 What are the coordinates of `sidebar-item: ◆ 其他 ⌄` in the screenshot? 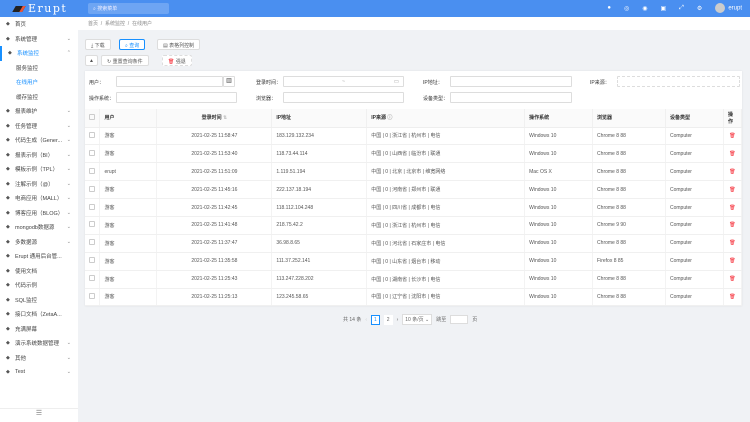 It's located at (39, 358).